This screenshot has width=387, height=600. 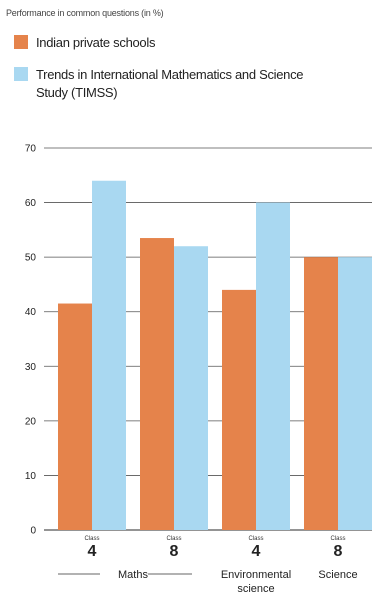 I want to click on y-tick-label-0: 0, so click(x=33, y=531).